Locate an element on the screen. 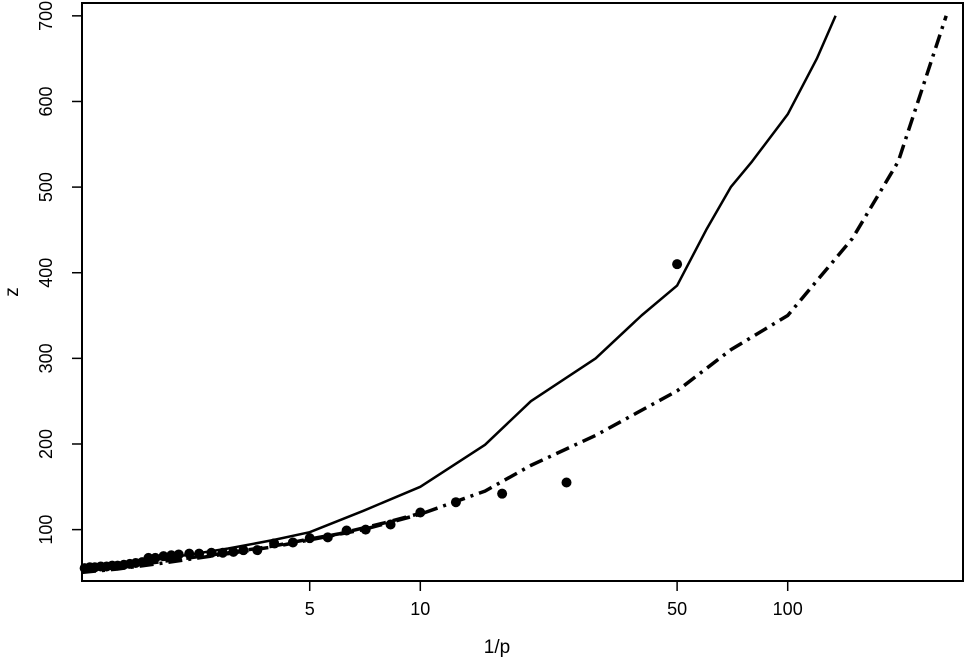 The image size is (966, 664). y-tick-label: 700 is located at coordinates (46, 16).